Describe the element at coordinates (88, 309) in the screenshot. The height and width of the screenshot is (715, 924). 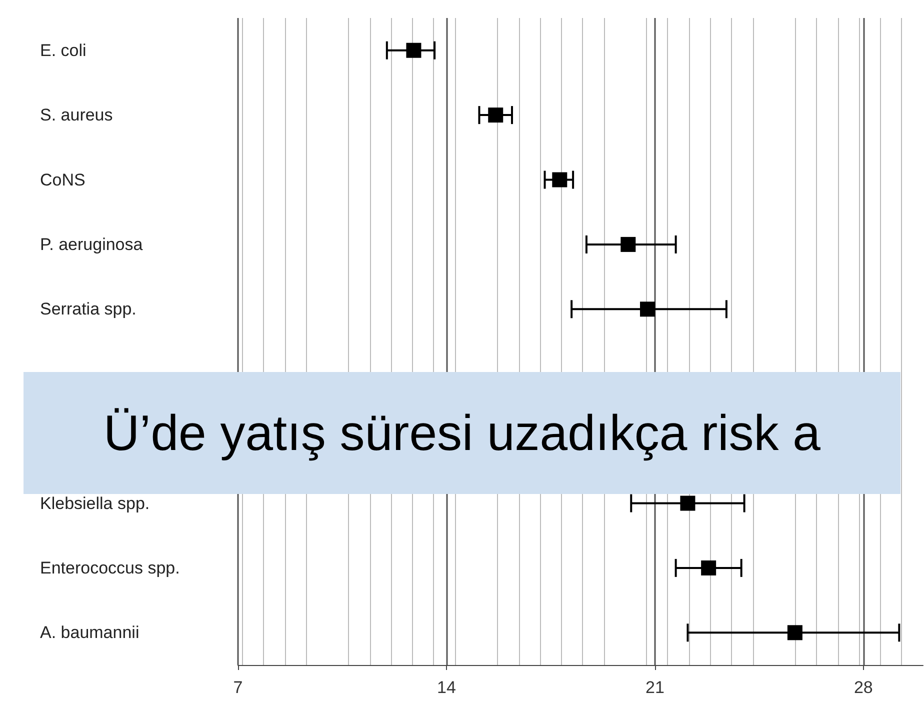
I see `y-tick-label: Serratia spp.` at that location.